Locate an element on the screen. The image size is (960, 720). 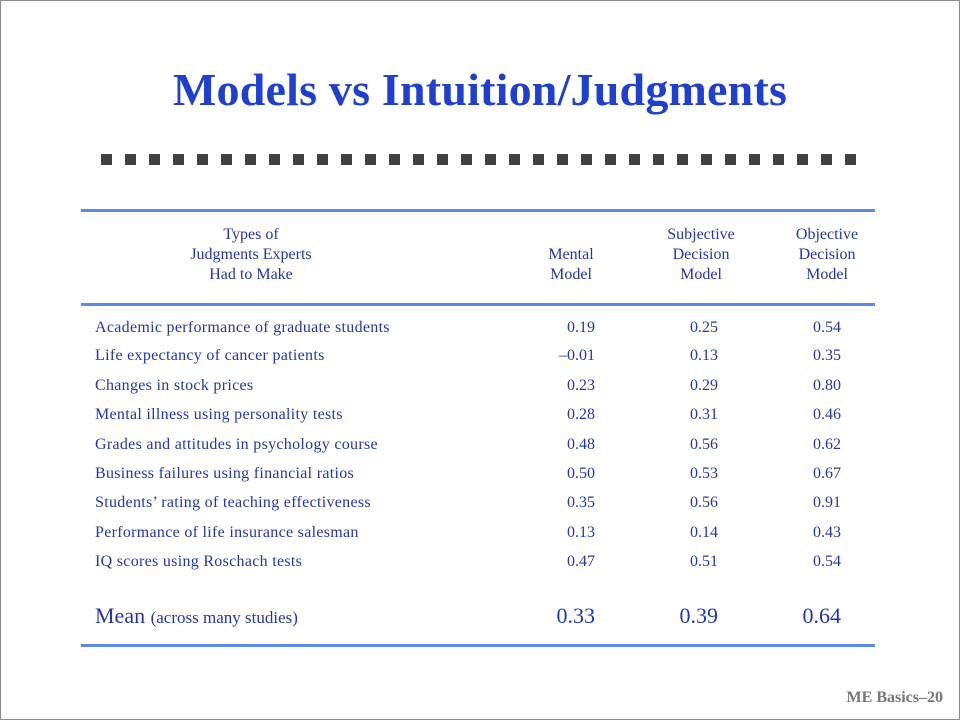
row-label: Changes in stock prices is located at coordinates (174, 385).